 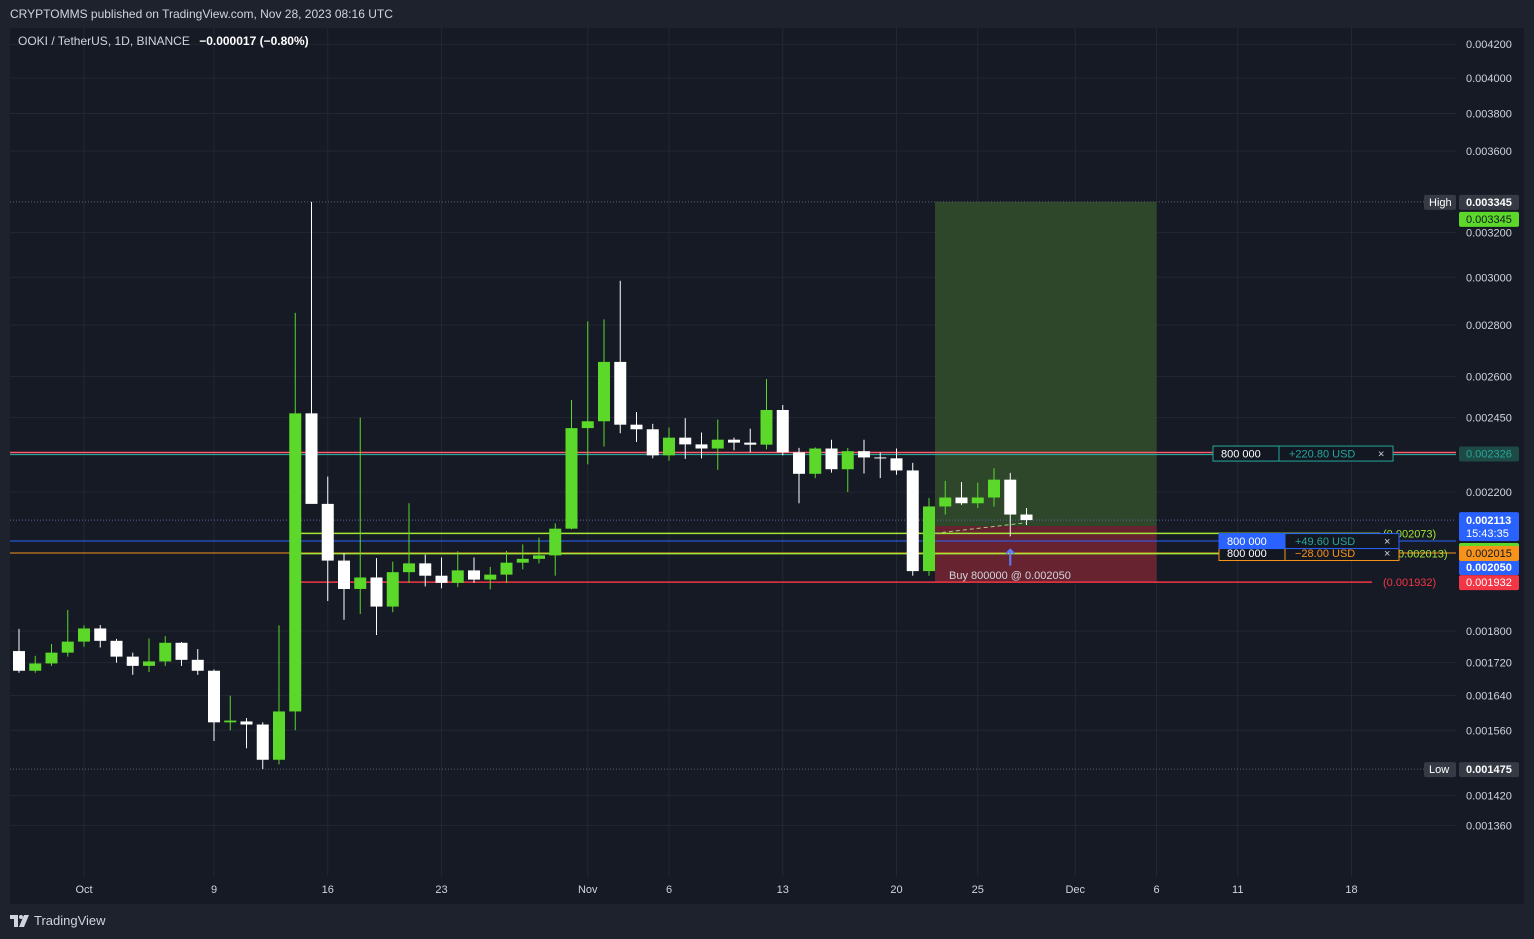 What do you see at coordinates (1489, 377) in the screenshot?
I see `y-tick-label: 0.002600` at bounding box center [1489, 377].